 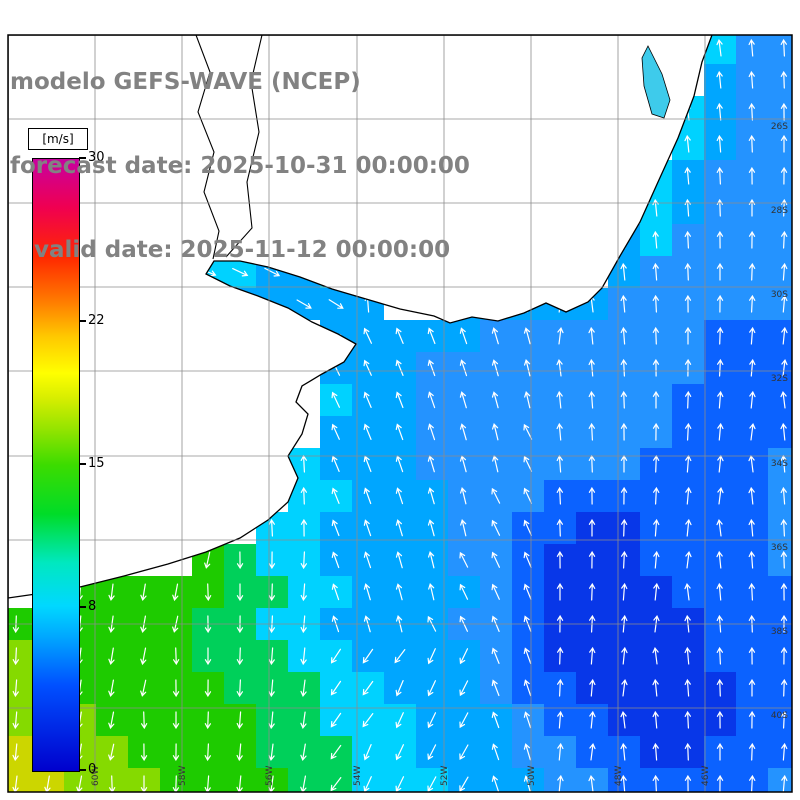 What do you see at coordinates (244, 146) in the screenshot?
I see `river-line` at bounding box center [244, 146].